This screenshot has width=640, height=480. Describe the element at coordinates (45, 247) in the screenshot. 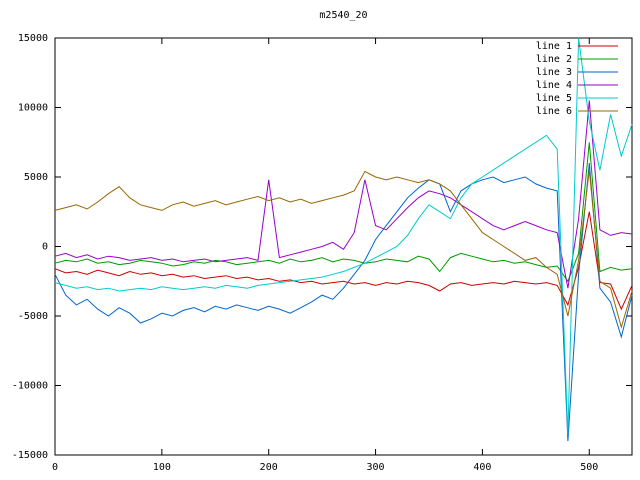

I see `y-tick-label: 0` at that location.